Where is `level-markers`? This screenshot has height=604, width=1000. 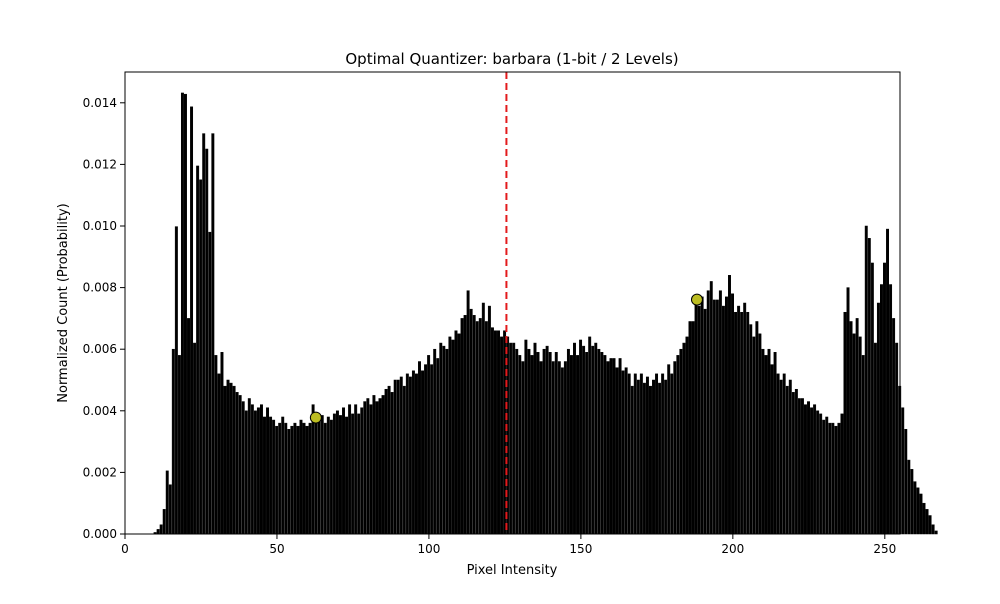
level-markers is located at coordinates (506, 358).